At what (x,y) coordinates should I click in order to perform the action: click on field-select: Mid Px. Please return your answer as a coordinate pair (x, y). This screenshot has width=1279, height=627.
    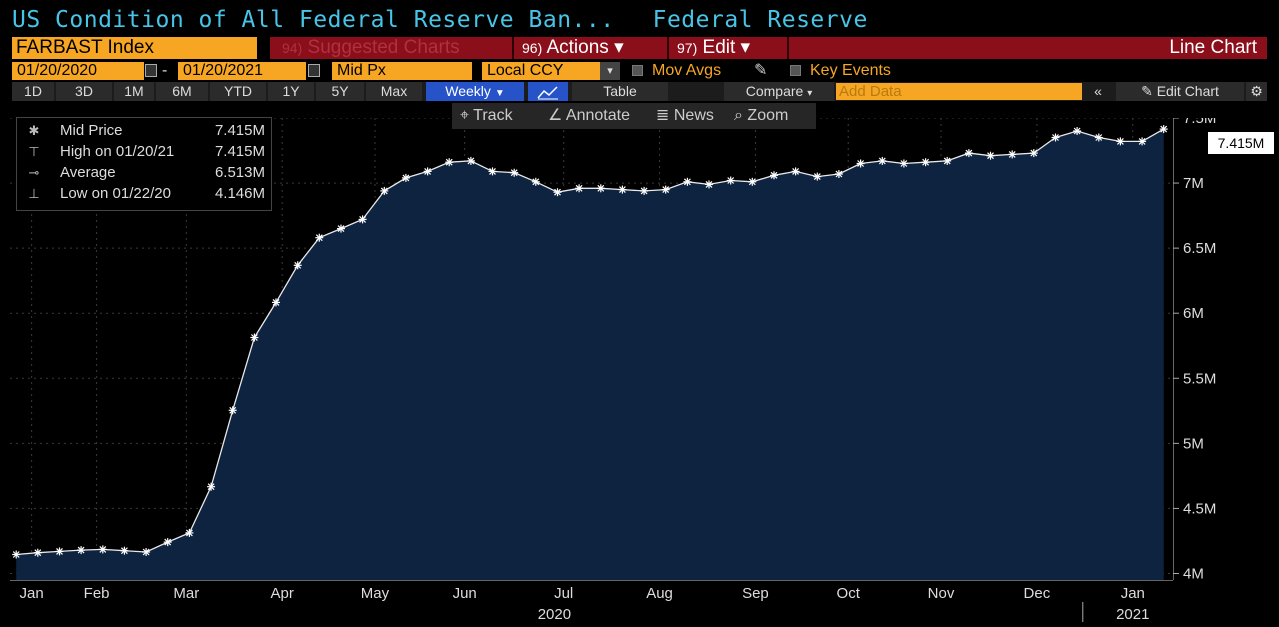
    Looking at the image, I should click on (402, 71).